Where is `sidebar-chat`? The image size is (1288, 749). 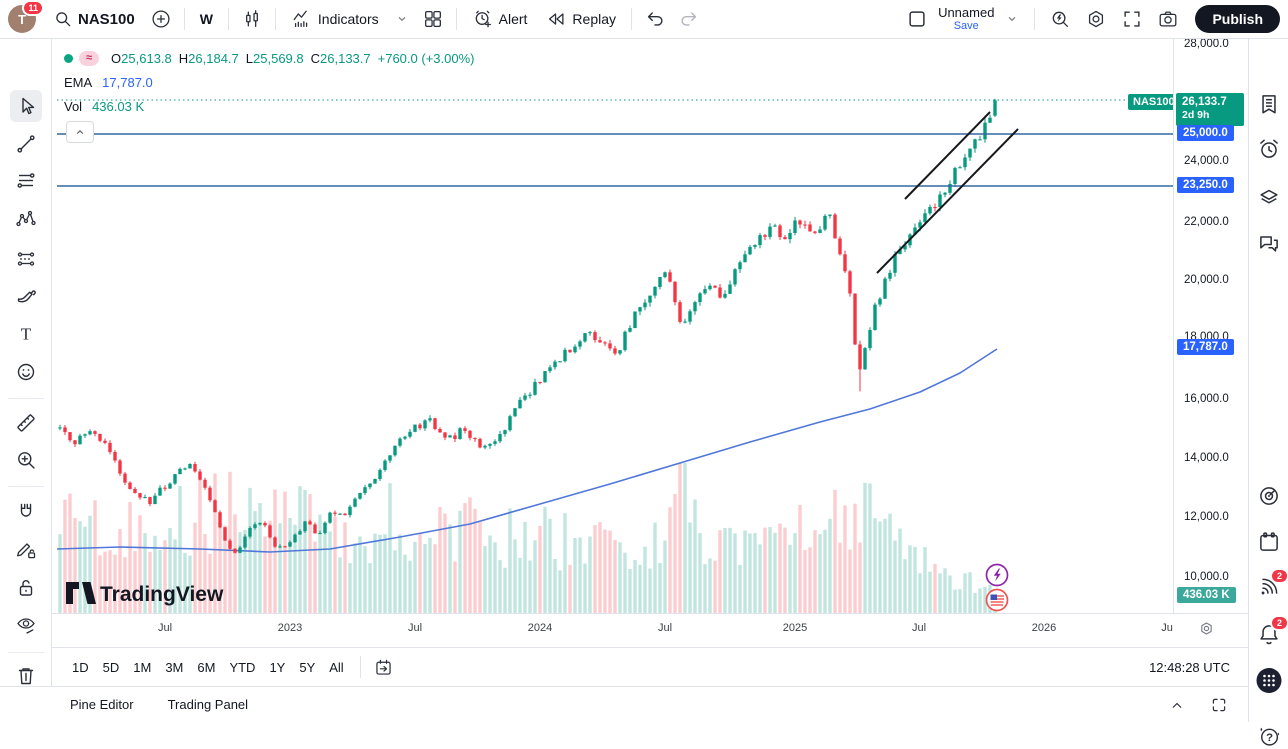
sidebar-chat is located at coordinates (1269, 244).